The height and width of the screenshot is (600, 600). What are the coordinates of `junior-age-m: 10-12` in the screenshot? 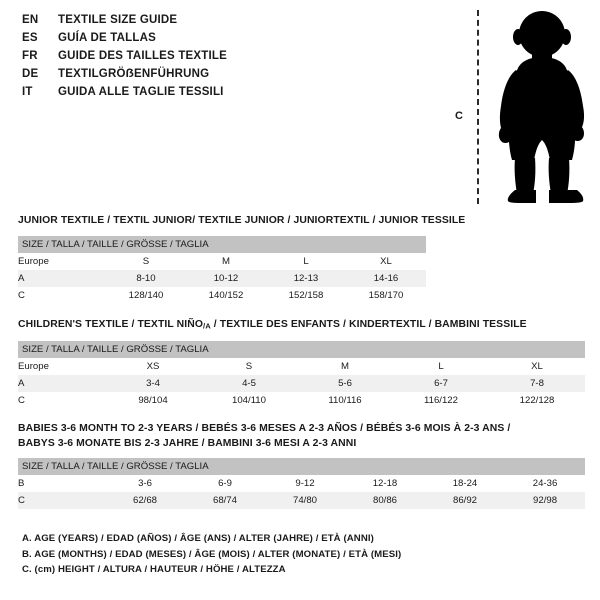 It's located at (226, 278).